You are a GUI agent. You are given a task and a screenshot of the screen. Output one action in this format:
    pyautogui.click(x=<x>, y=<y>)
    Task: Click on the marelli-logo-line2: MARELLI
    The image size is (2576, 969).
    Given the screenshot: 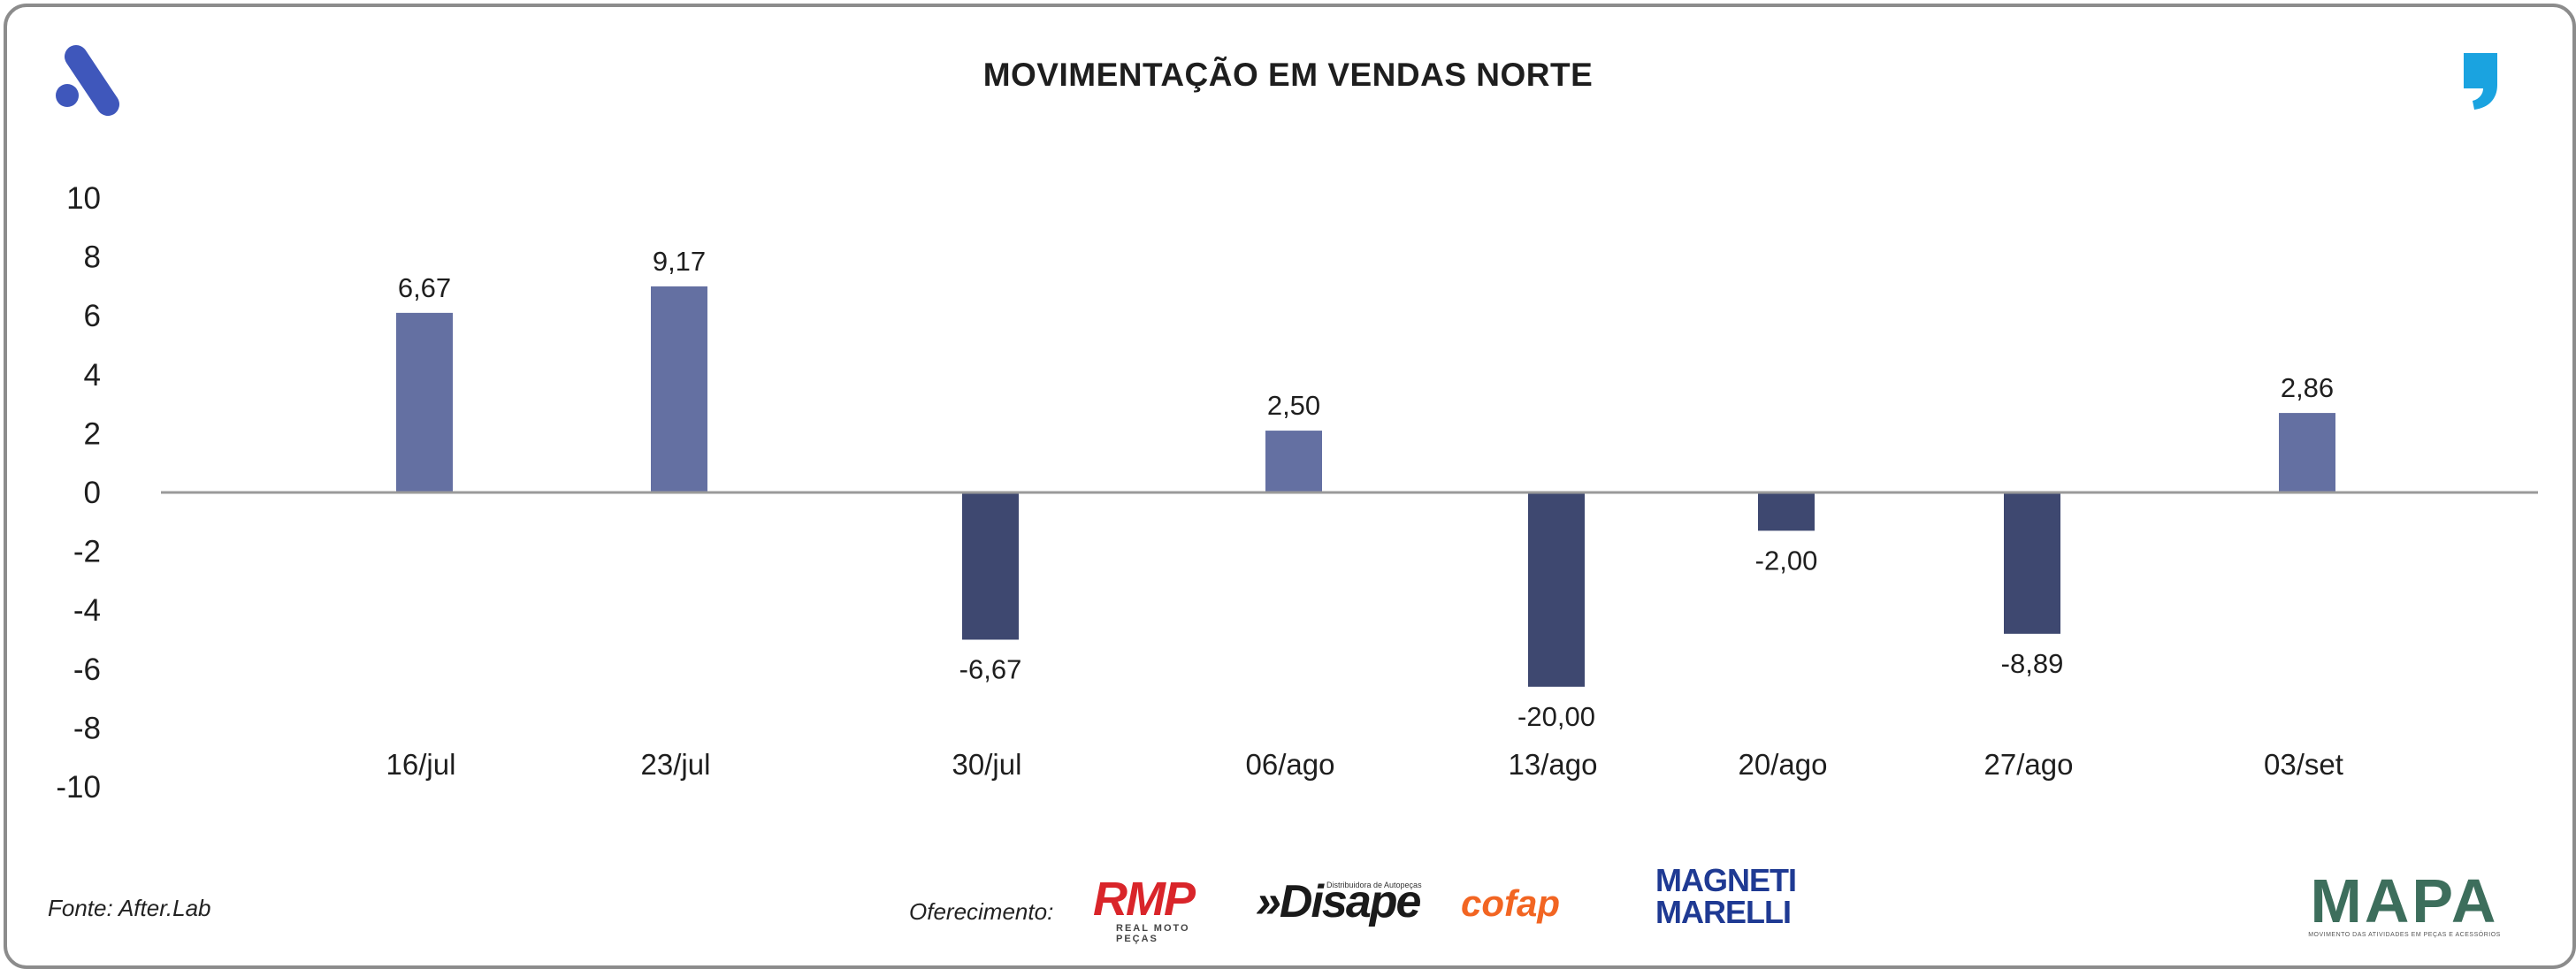 What is the action you would take?
    pyautogui.click(x=1724, y=912)
    